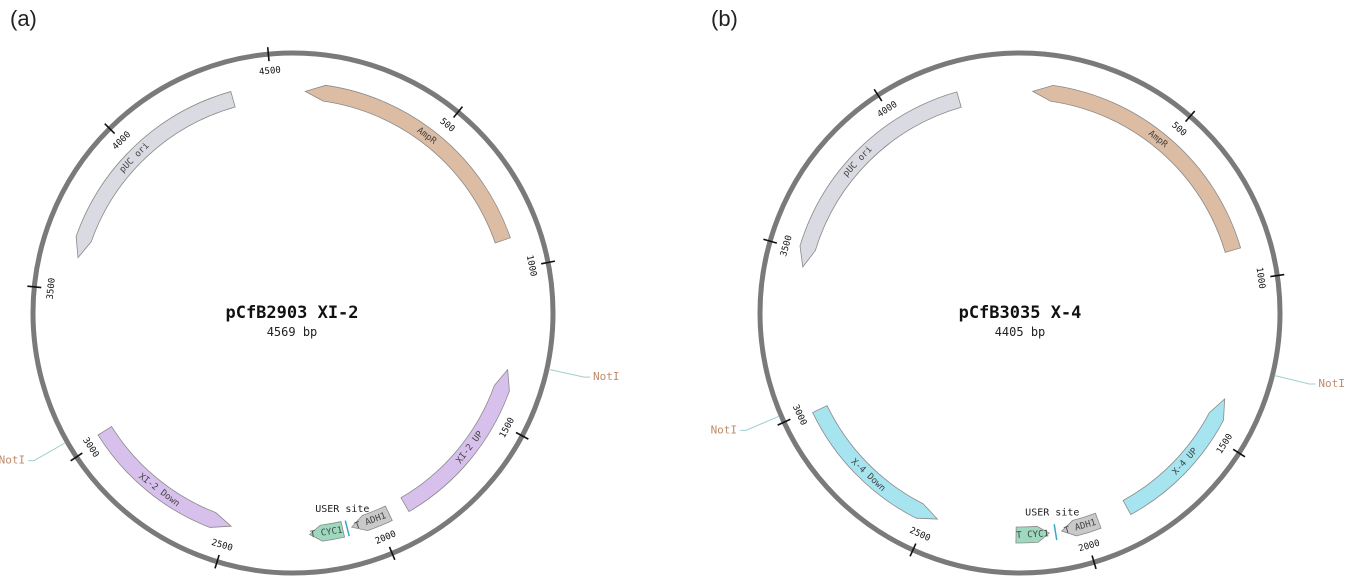 The width and height of the screenshot is (1363, 583). I want to click on feature-label: XI-2 Down, so click(158, 490).